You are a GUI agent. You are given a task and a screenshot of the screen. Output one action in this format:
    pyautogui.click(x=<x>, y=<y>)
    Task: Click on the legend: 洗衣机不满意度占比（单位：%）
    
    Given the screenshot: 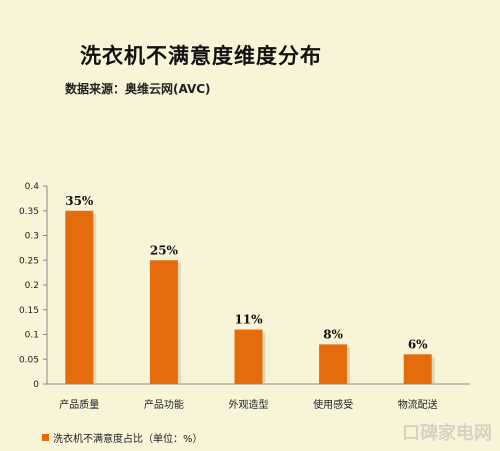 What is the action you would take?
    pyautogui.click(x=122, y=437)
    